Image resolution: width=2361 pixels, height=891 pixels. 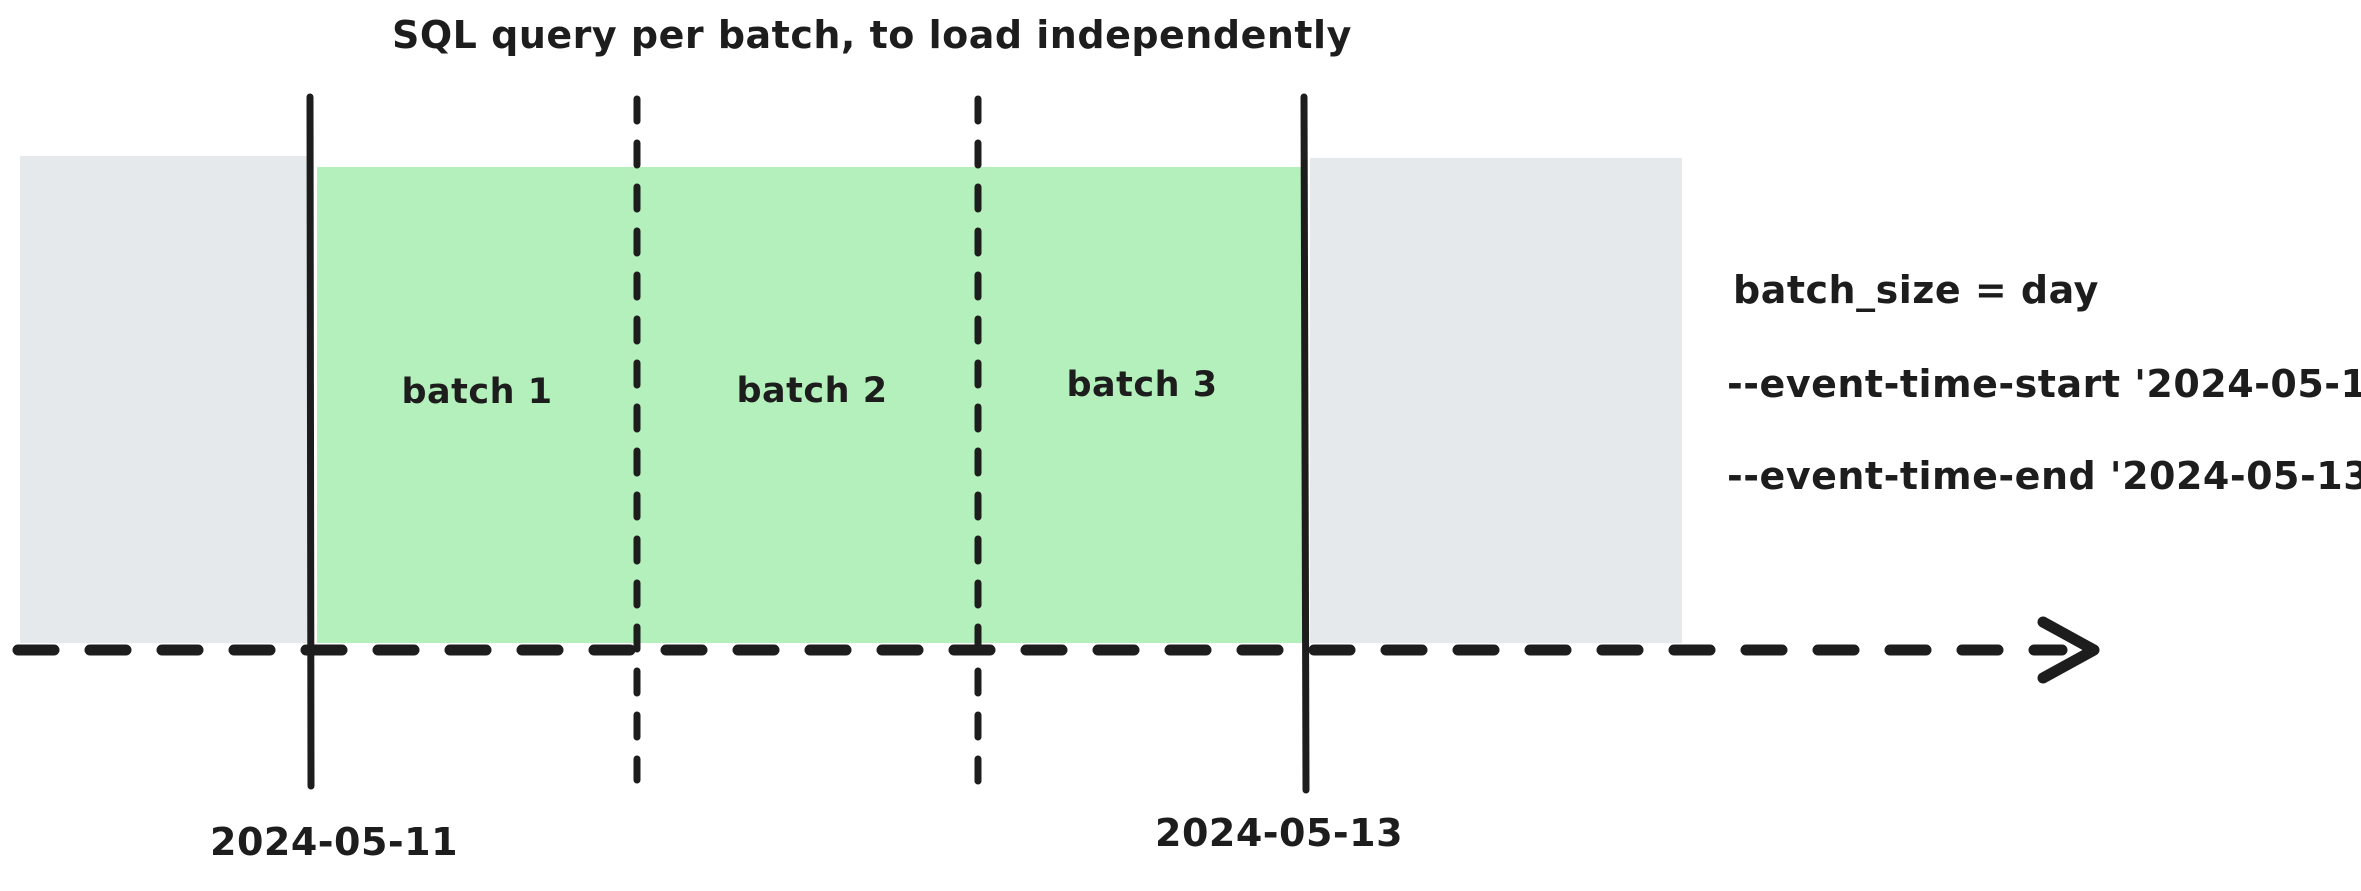 What do you see at coordinates (2044, 476) in the screenshot?
I see `annotation-event-time-end: --event-time-end '2024-05-13'` at bounding box center [2044, 476].